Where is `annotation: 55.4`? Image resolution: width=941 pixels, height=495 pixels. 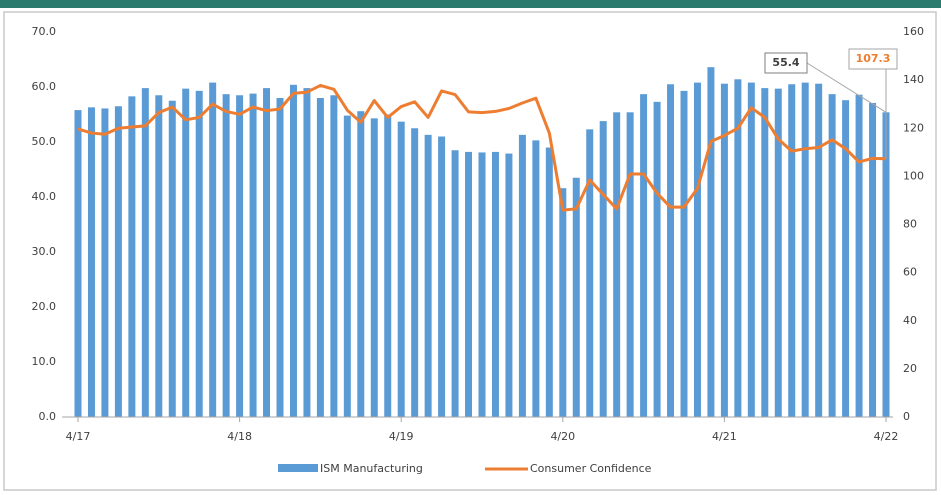
annotation: 55.4 is located at coordinates (785, 62).